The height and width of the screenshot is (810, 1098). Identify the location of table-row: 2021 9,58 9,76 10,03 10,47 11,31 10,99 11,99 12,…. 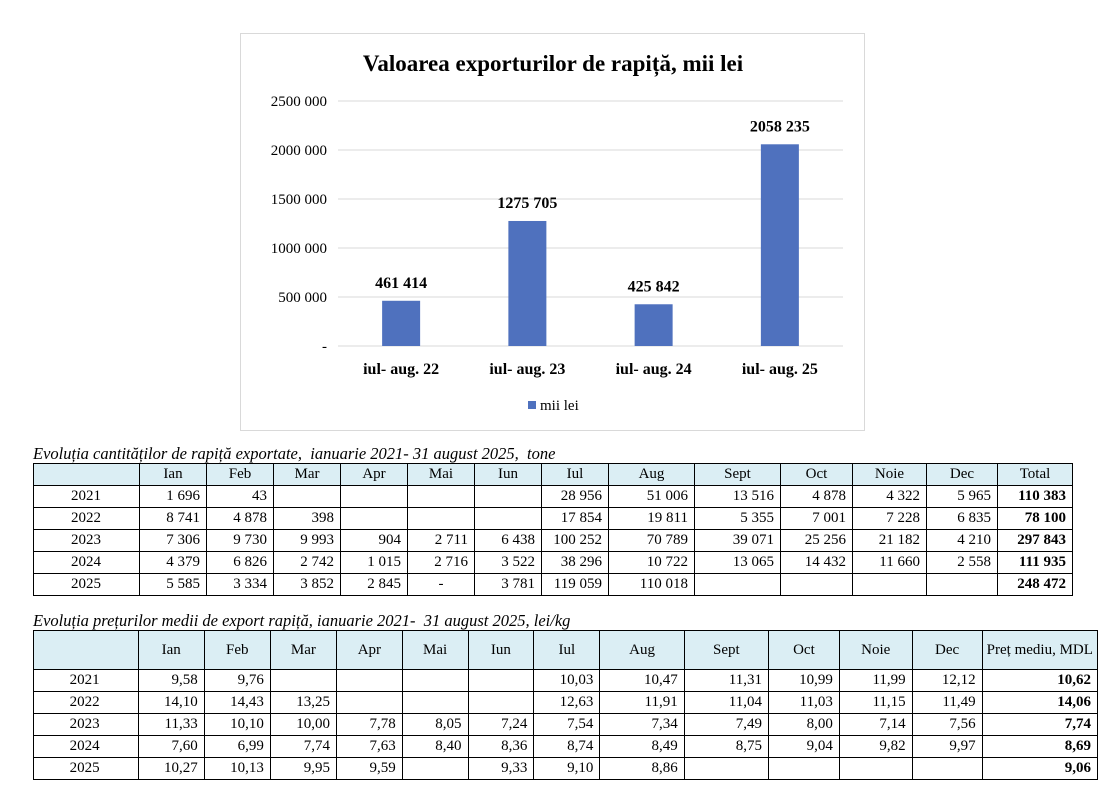
(565, 680).